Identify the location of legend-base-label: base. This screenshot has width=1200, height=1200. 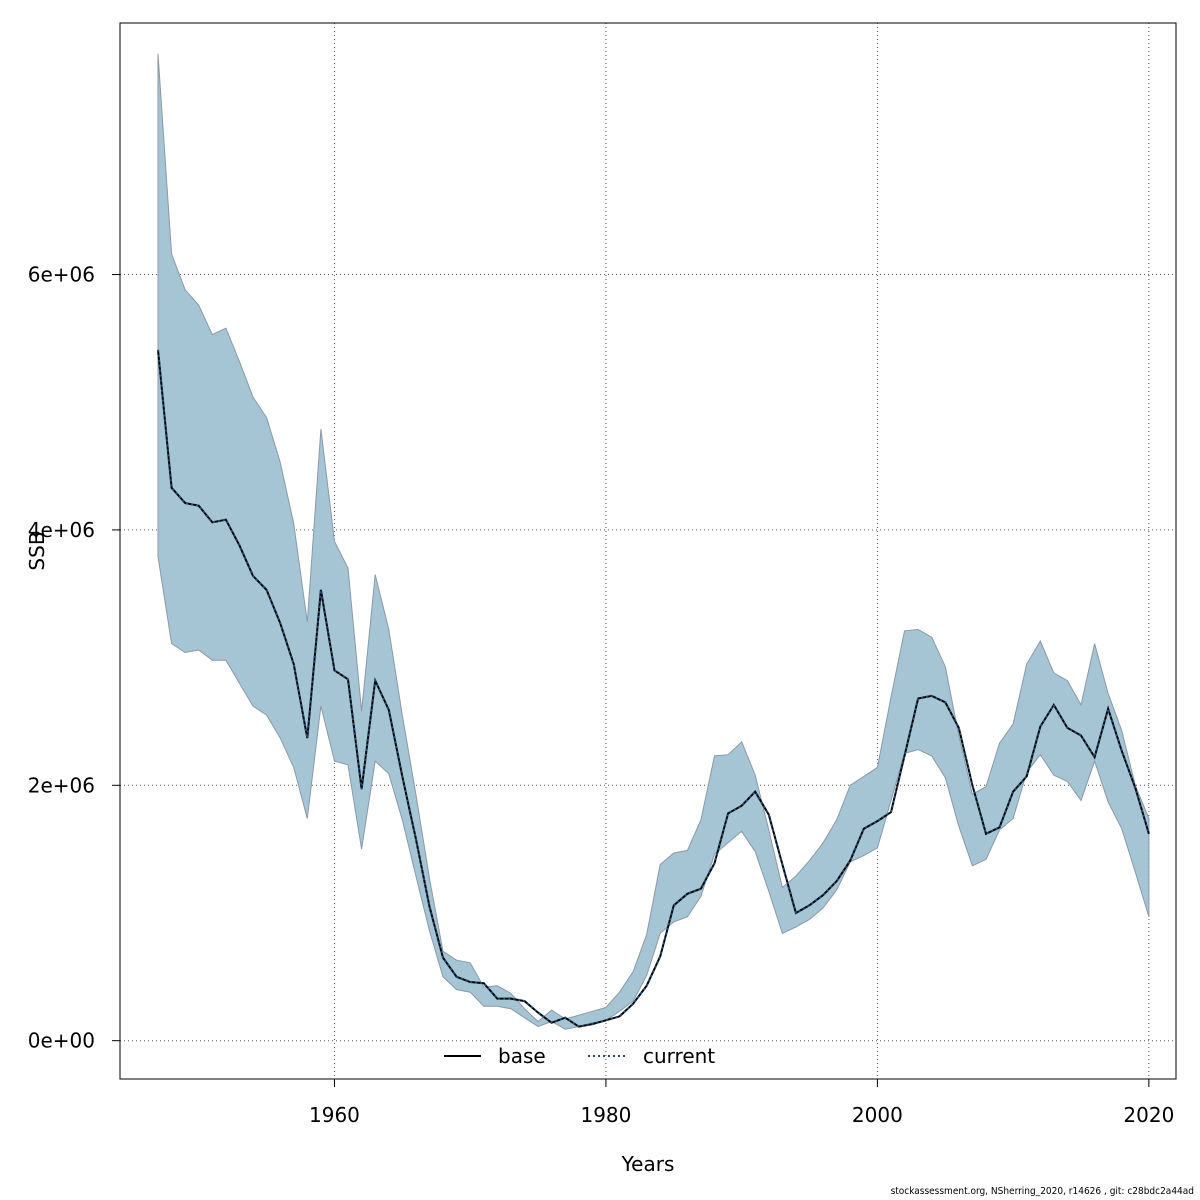
(522, 1056).